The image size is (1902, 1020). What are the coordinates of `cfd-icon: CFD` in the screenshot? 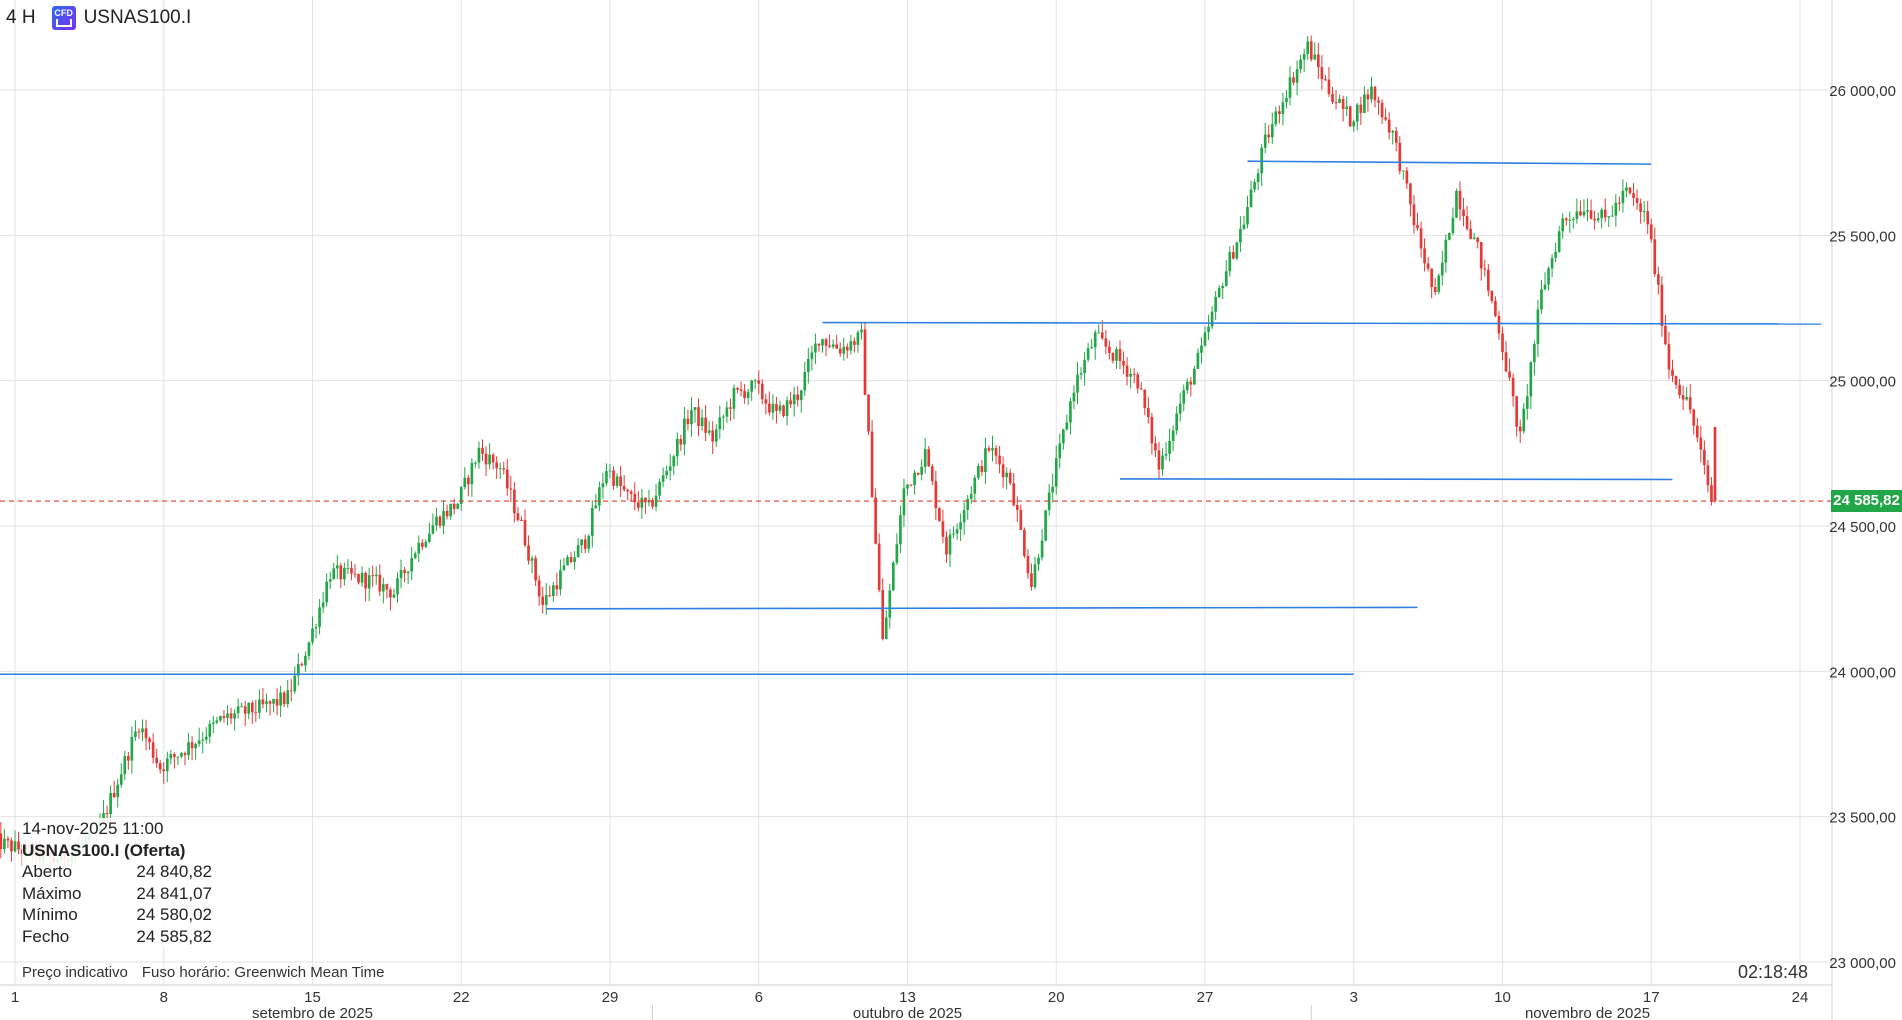 It's located at (63, 18).